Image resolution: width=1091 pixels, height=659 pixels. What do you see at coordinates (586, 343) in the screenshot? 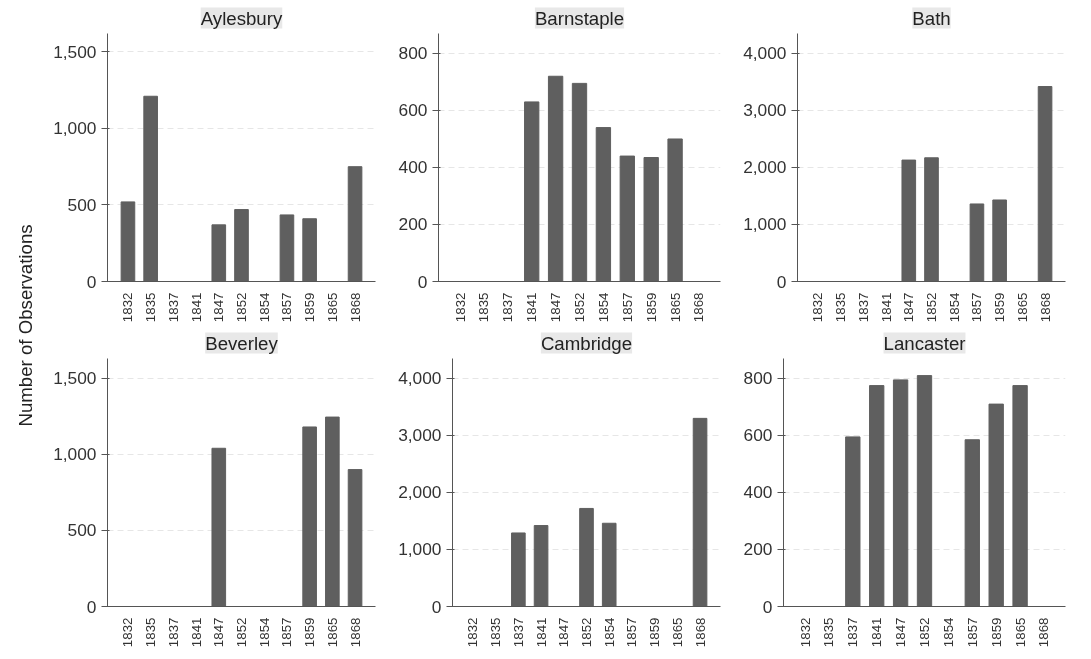
I see `chart-title: Cambridge` at bounding box center [586, 343].